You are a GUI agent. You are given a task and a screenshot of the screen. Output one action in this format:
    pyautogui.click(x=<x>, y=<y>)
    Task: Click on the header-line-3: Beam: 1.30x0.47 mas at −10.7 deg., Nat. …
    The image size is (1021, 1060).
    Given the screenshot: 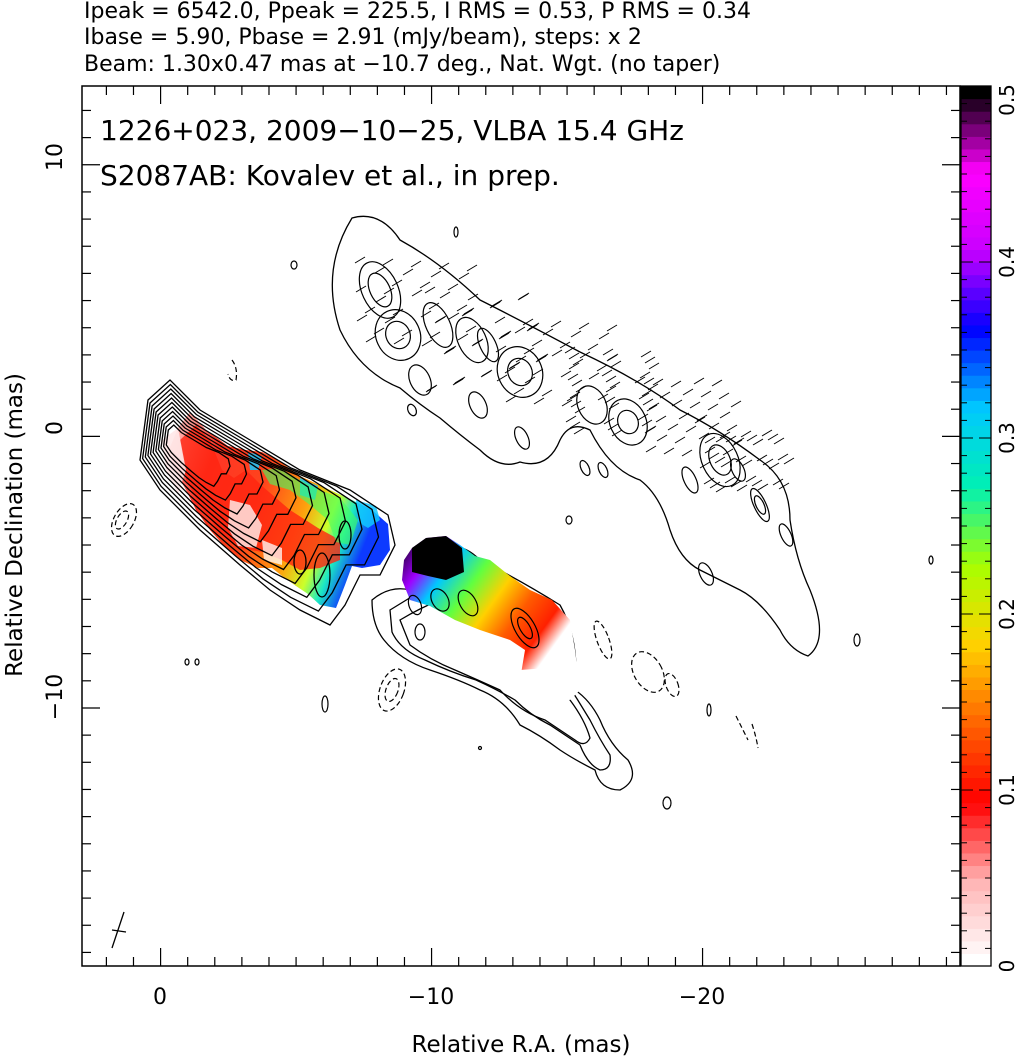 What is the action you would take?
    pyautogui.click(x=402, y=64)
    